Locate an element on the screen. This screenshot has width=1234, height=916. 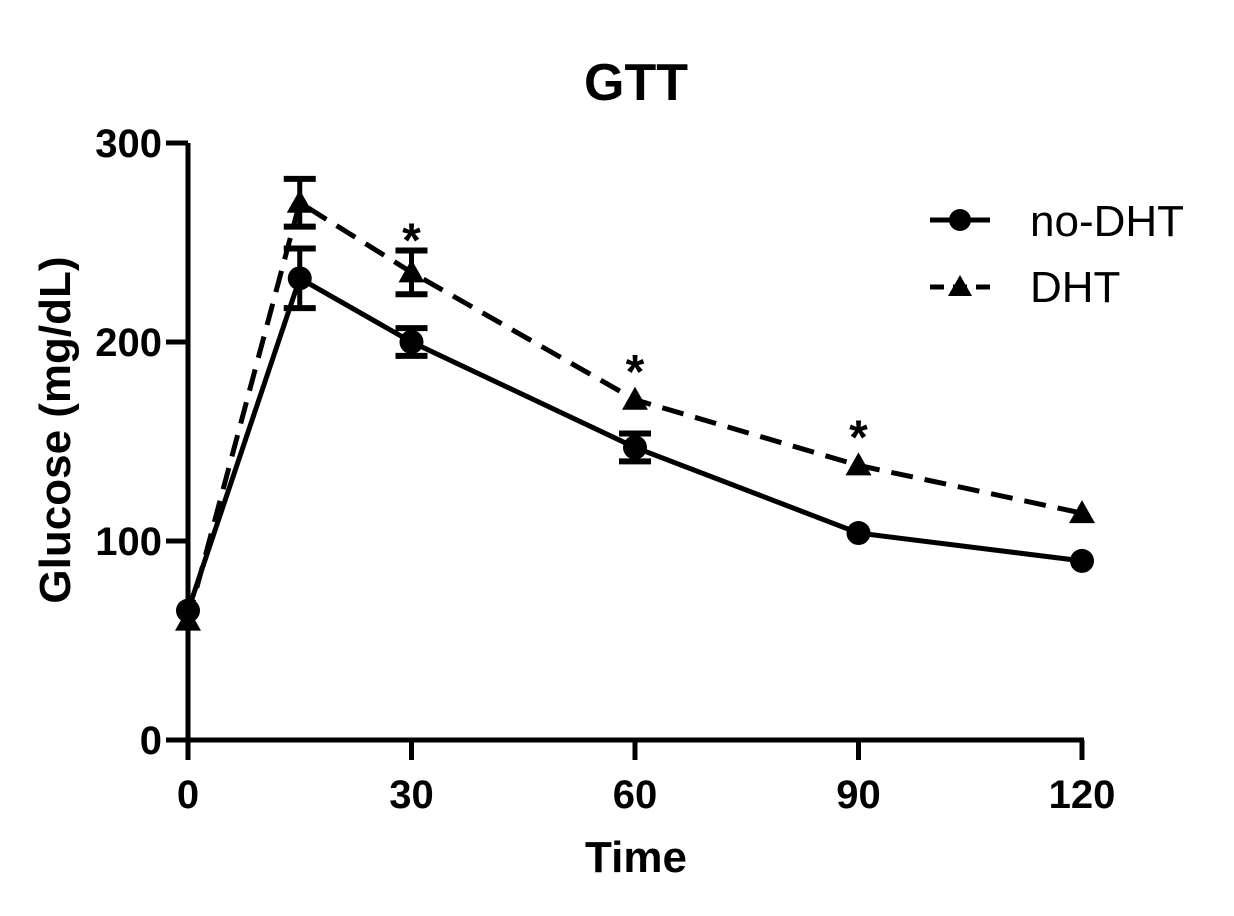
x-tick-label: 0 is located at coordinates (188, 795).